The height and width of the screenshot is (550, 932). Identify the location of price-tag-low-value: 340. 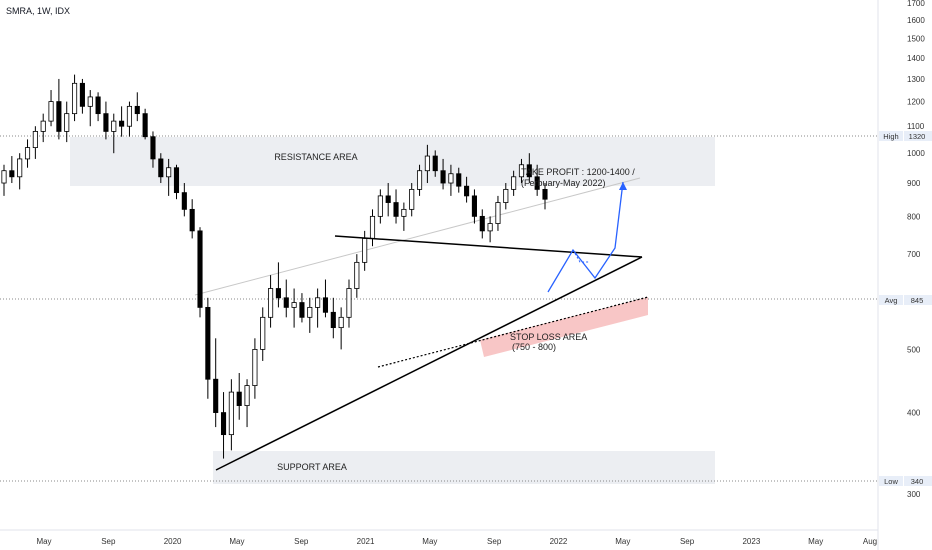
(917, 481).